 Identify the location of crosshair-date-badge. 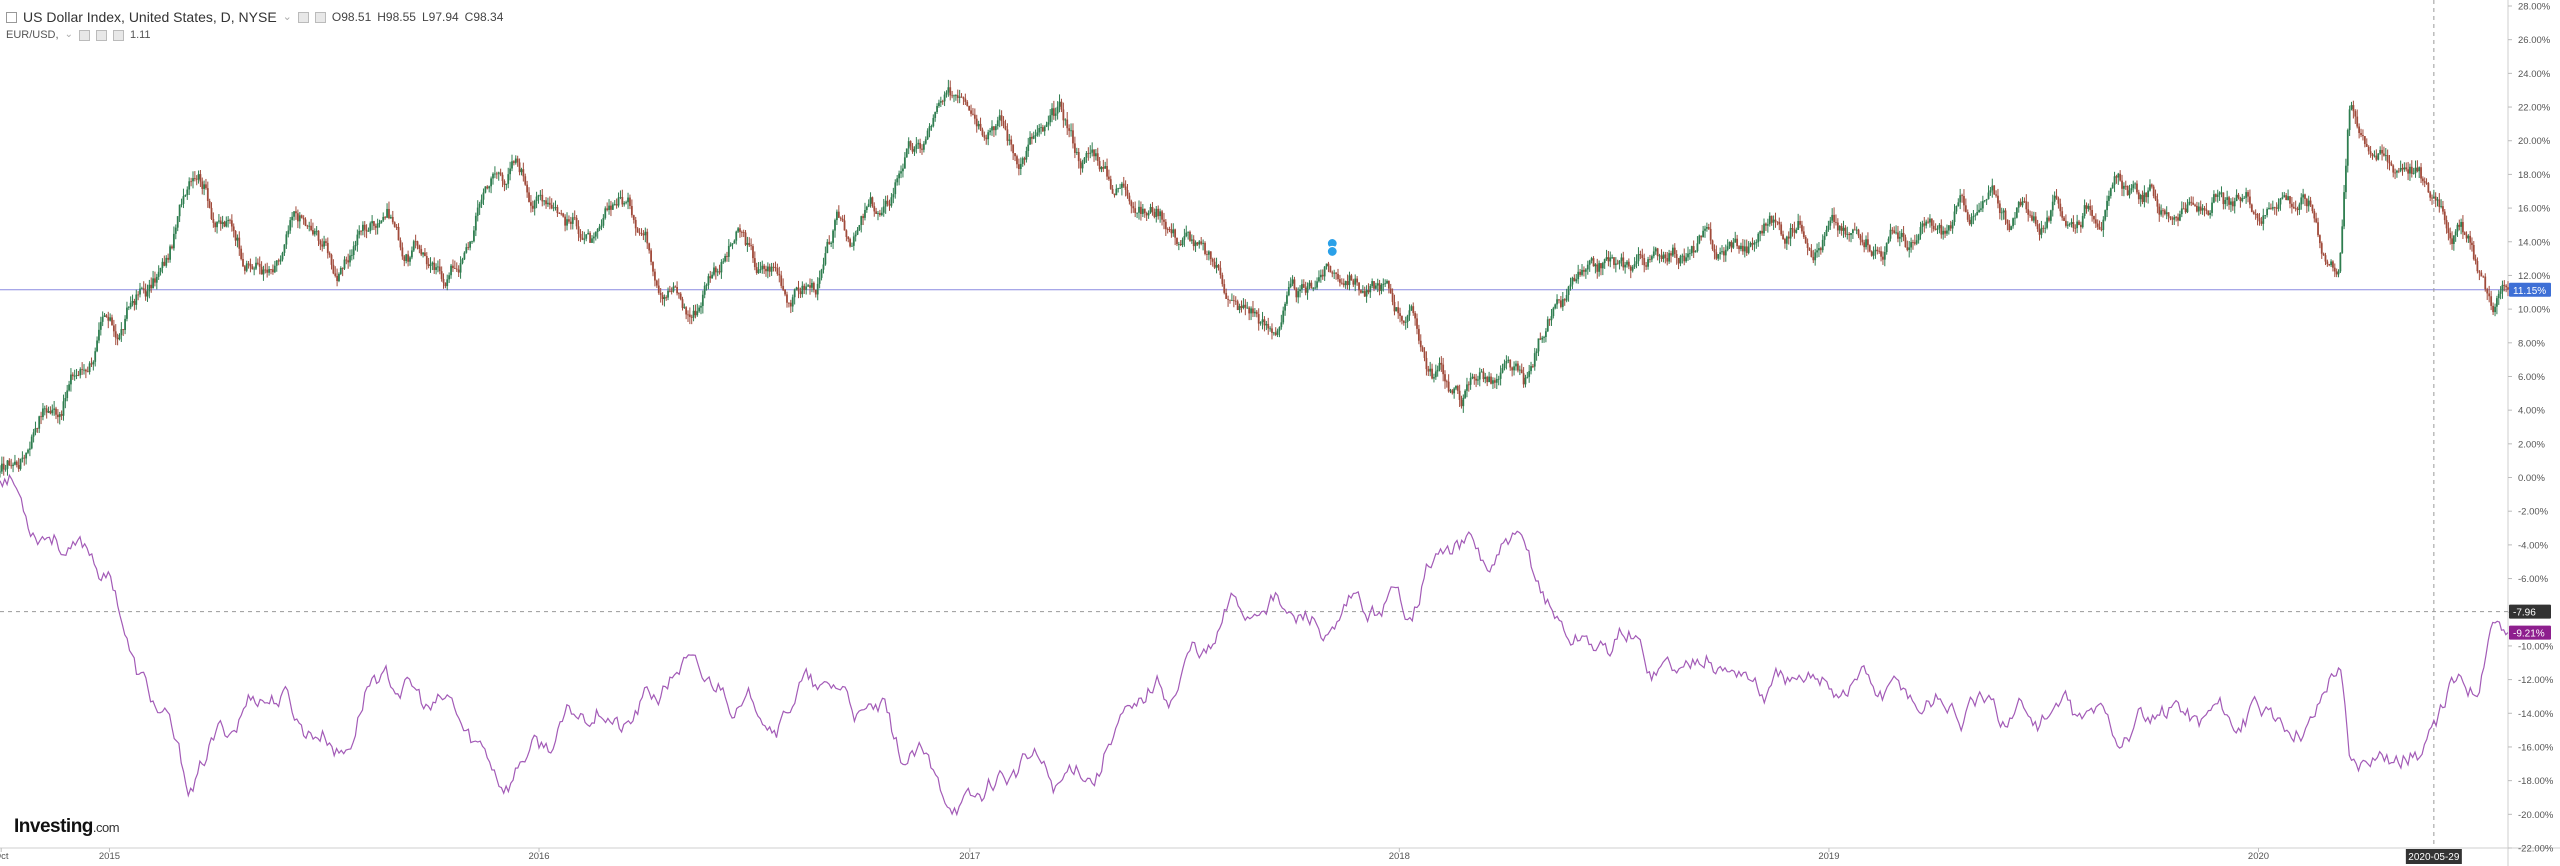
(2433, 856).